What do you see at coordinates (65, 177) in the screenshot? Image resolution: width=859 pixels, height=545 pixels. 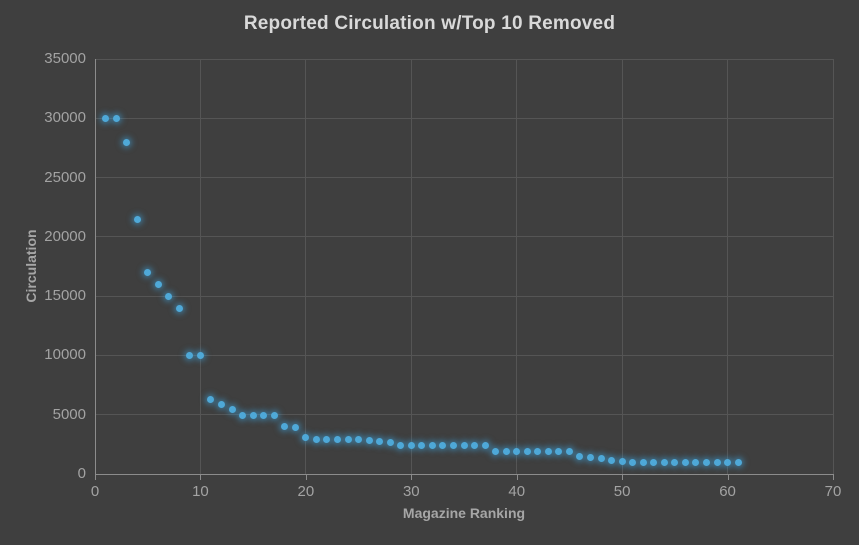 I see `y-tick-label: 25000` at bounding box center [65, 177].